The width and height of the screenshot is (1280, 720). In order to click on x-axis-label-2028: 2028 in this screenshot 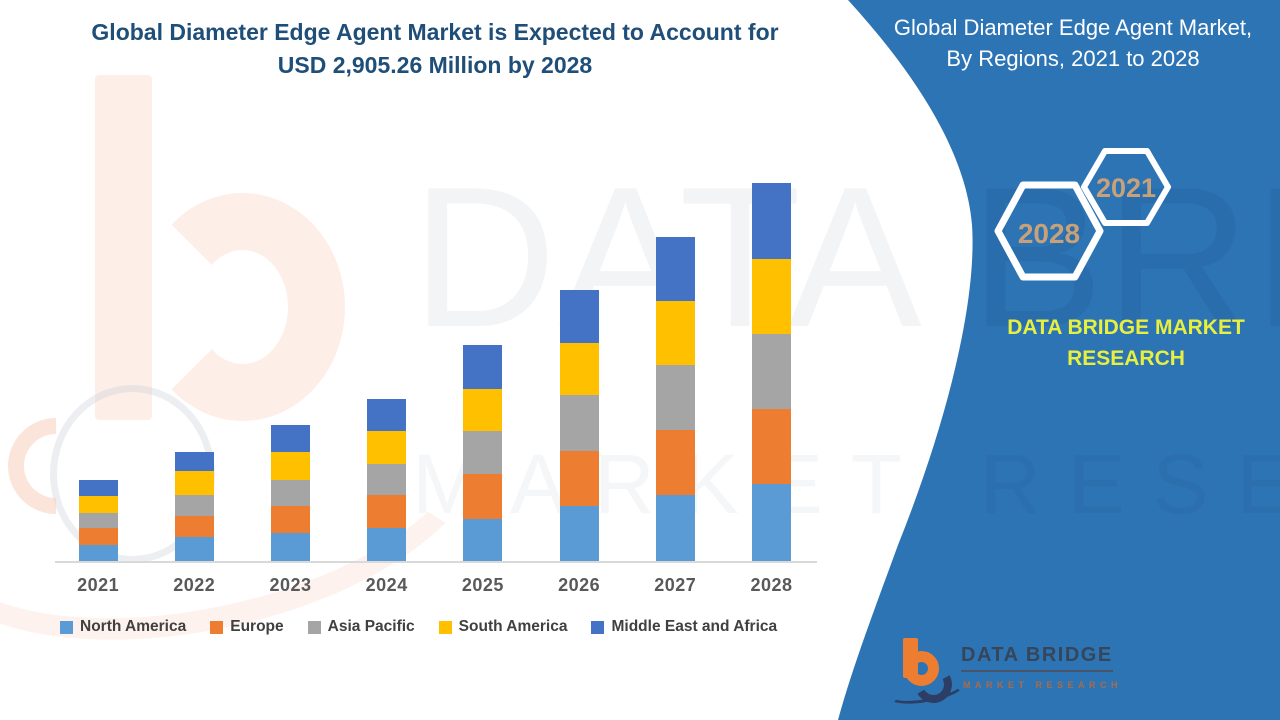, I will do `click(771, 585)`.